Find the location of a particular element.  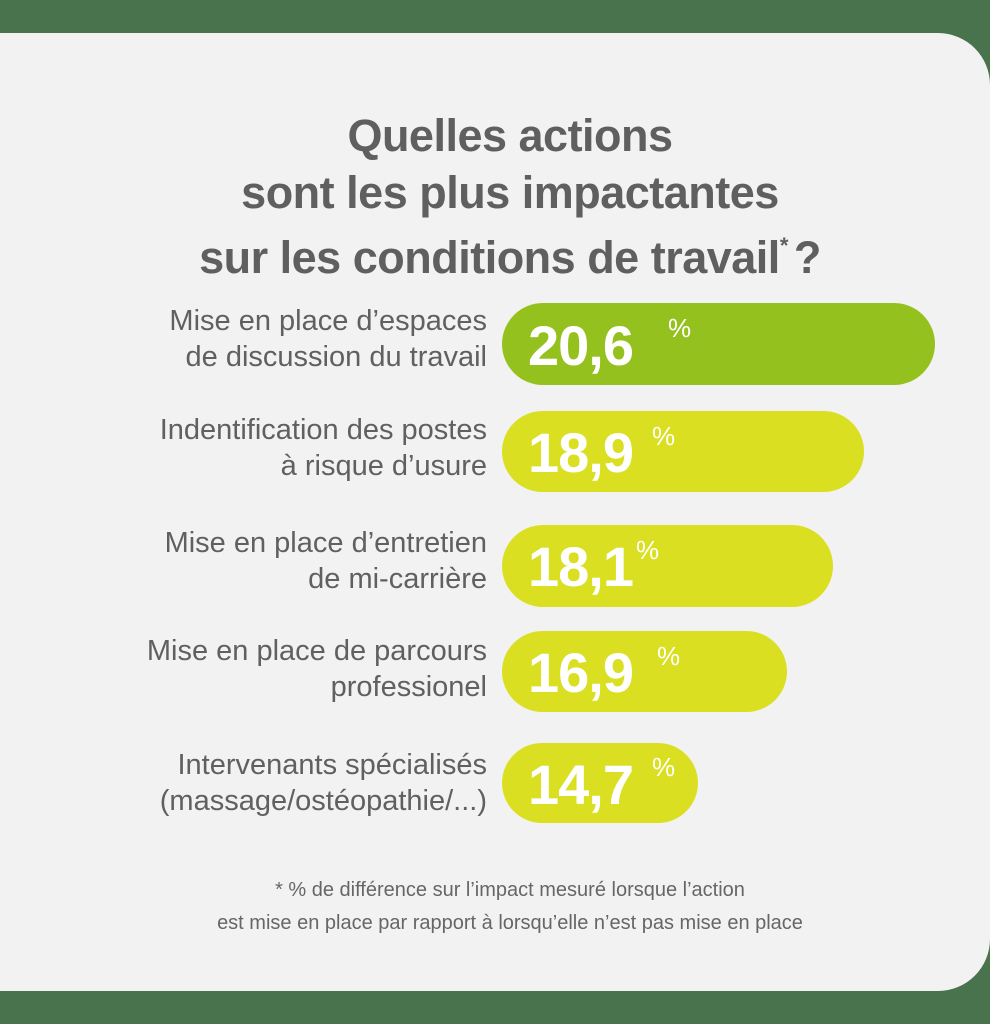

bar-unit-2: % is located at coordinates (664, 436).